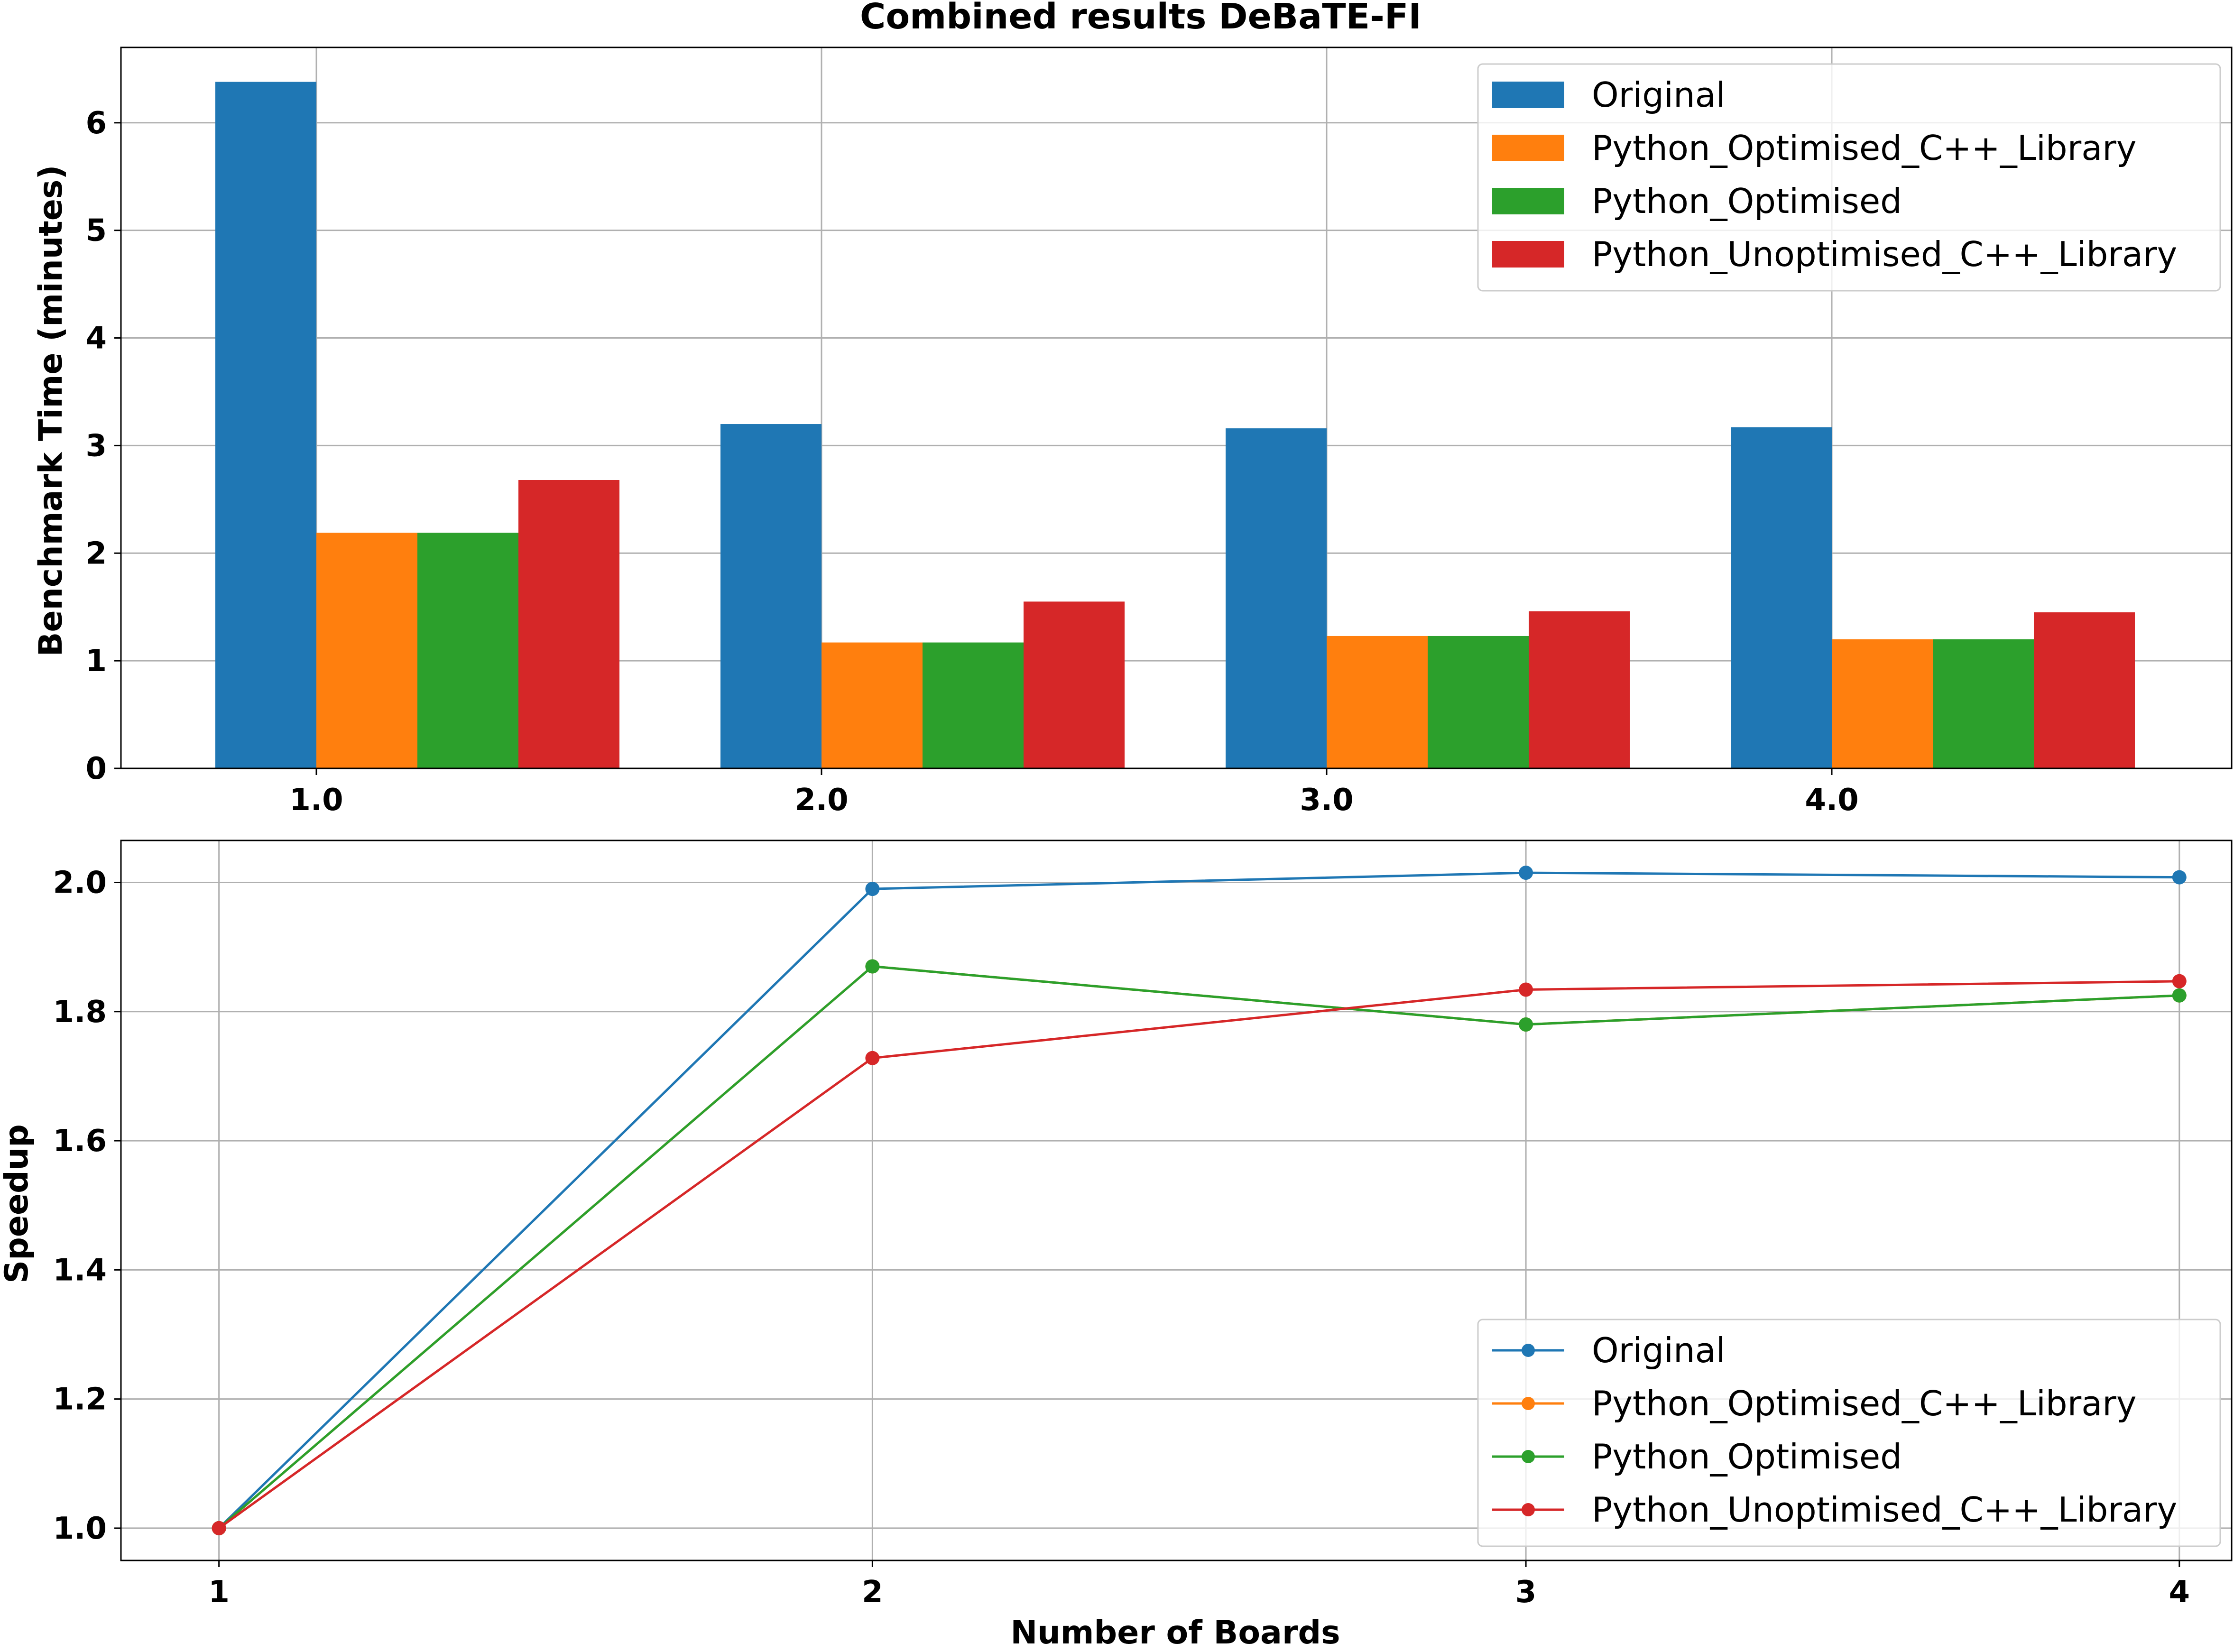 Image resolution: width=2234 pixels, height=1652 pixels. I want to click on line-chart-y-tick-label: 1.2, so click(80, 1400).